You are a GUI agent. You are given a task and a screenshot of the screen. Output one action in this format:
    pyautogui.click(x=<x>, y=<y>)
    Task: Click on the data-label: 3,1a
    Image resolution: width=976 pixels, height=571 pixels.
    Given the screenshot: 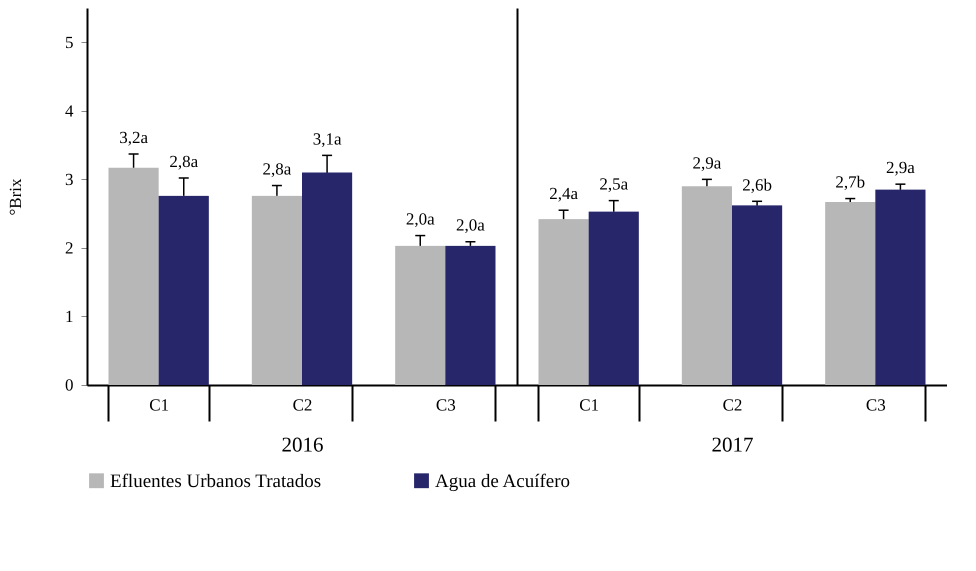 What is the action you would take?
    pyautogui.click(x=327, y=138)
    